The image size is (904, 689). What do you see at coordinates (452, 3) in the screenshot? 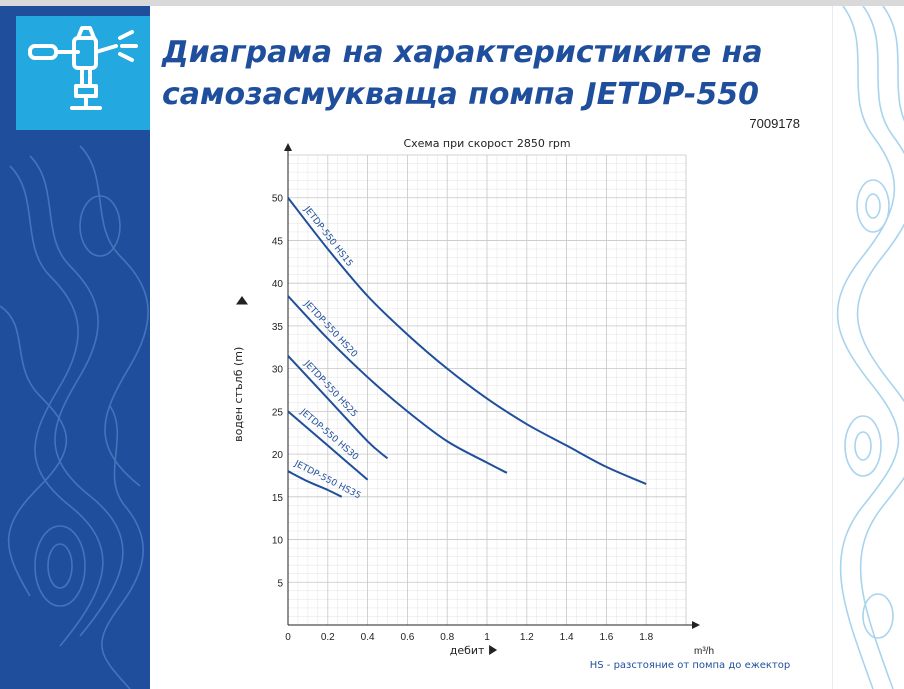
I see `top-frame-bar` at bounding box center [452, 3].